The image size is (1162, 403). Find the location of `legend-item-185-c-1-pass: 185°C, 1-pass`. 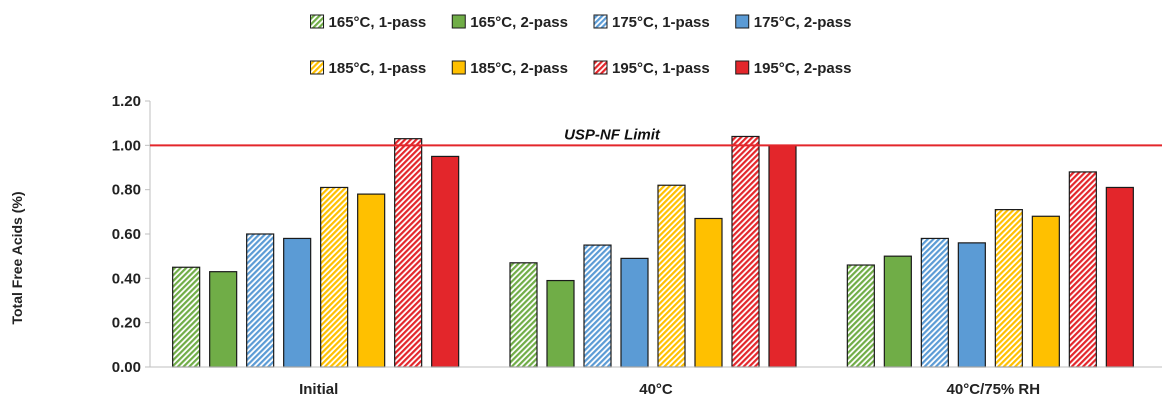

legend-item-185-c-1-pass: 185°C, 1-pass is located at coordinates (368, 68).